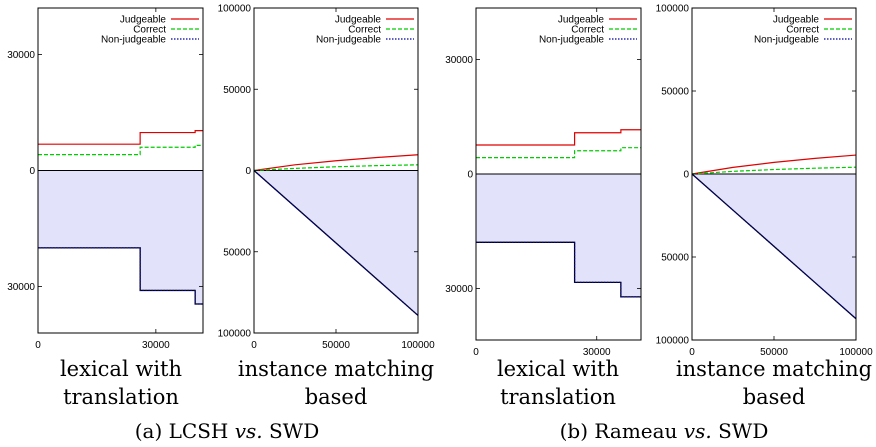 This screenshot has width=876, height=447. Describe the element at coordinates (185, 431) in the screenshot. I see `caption-label: (a) LCSH` at that location.